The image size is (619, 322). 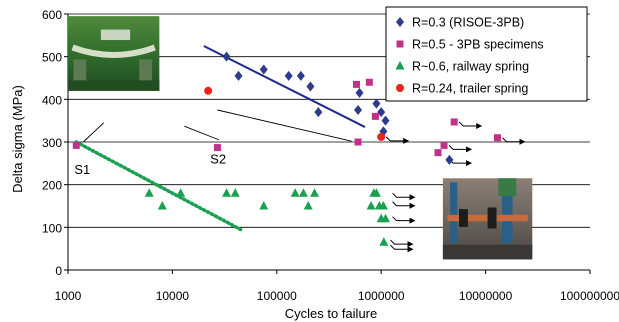 I want to click on support-right, so click(x=146, y=72).